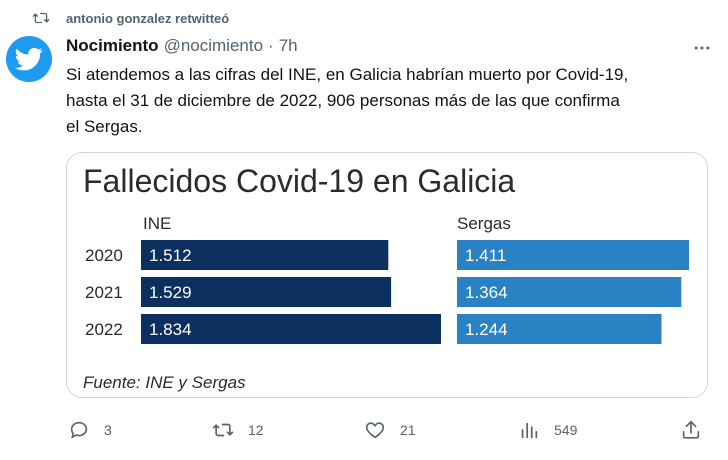 Image resolution: width=728 pixels, height=460 pixels. What do you see at coordinates (547, 430) in the screenshot?
I see `views-button: 549` at bounding box center [547, 430].